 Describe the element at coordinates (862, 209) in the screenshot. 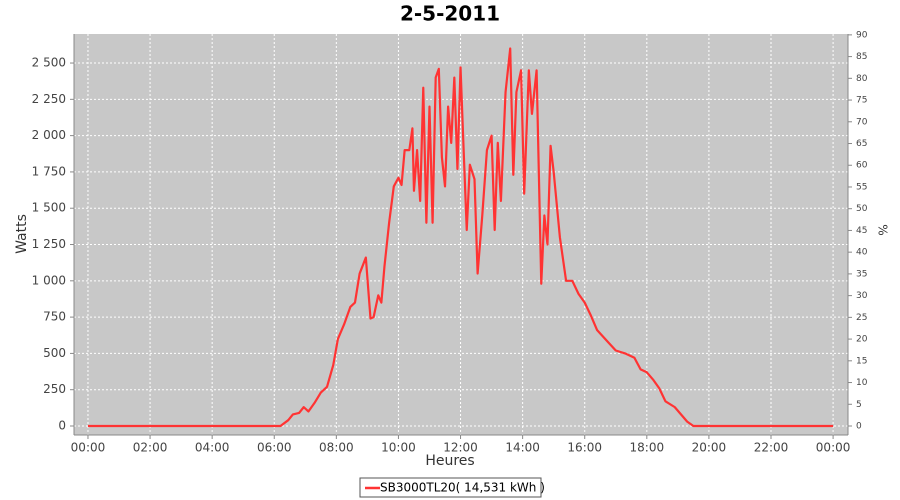

I see `y2-tick-label: 50` at that location.